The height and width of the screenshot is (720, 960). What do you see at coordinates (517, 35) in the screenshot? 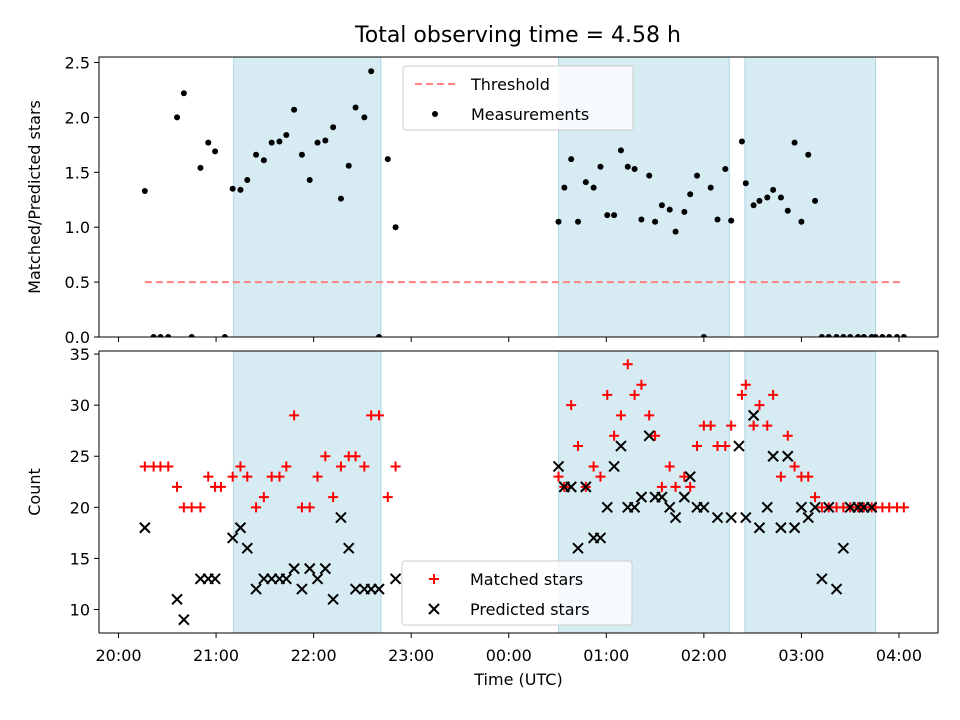
I see `figure-title: Total observing time = 4.58 h` at bounding box center [517, 35].